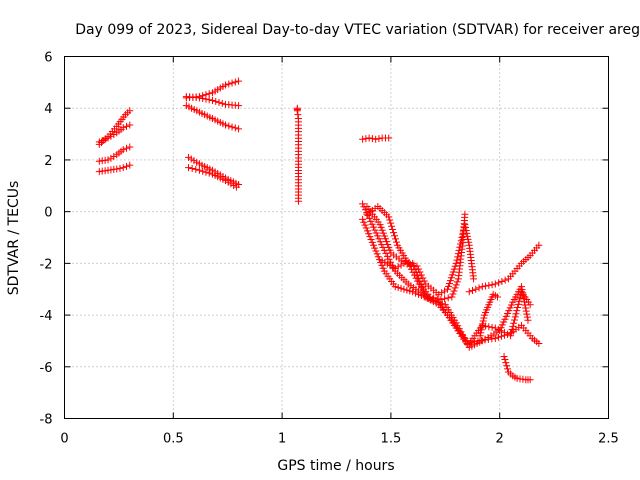 The height and width of the screenshot is (480, 640). I want to click on y-axis-label: SDTVAR / TECUs, so click(14, 238).